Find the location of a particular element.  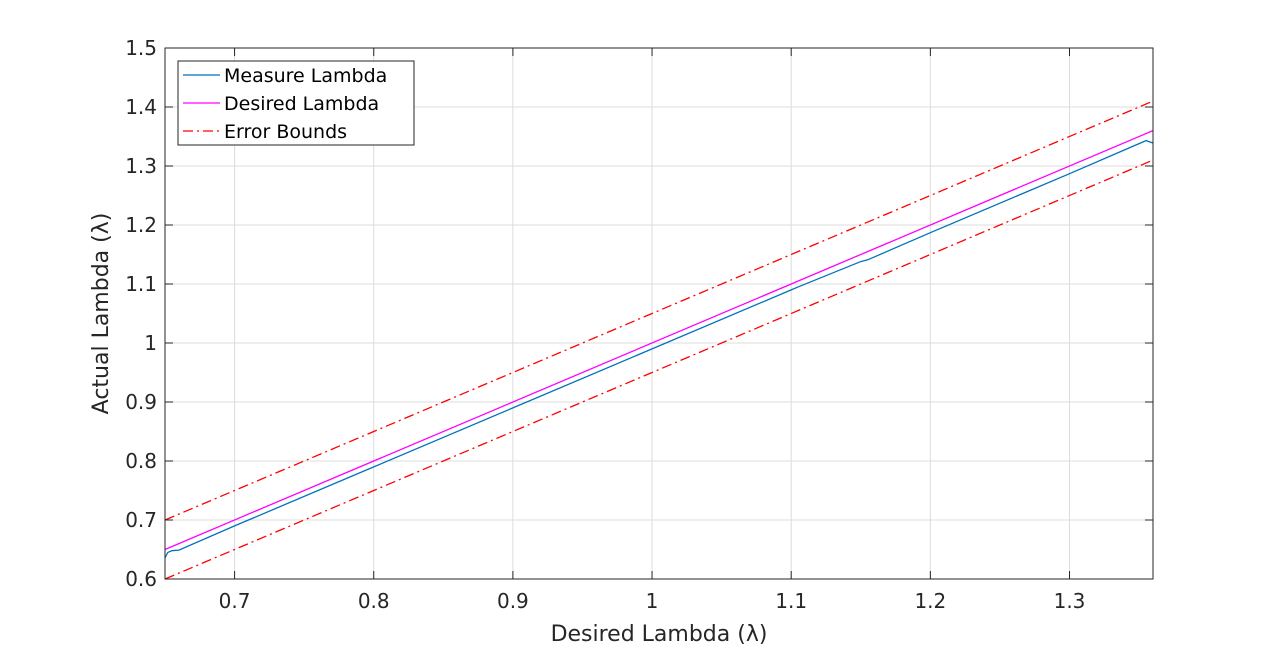

x-tick-label: 0.7 is located at coordinates (235, 601).